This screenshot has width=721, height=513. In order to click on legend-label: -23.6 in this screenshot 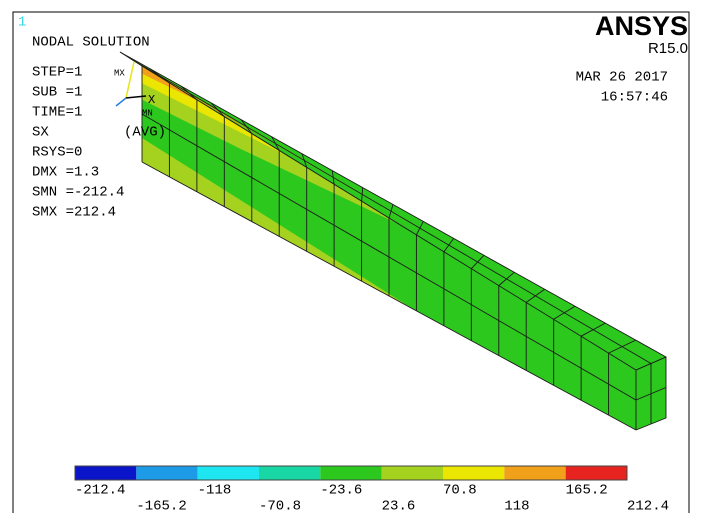, I will do `click(341, 491)`.